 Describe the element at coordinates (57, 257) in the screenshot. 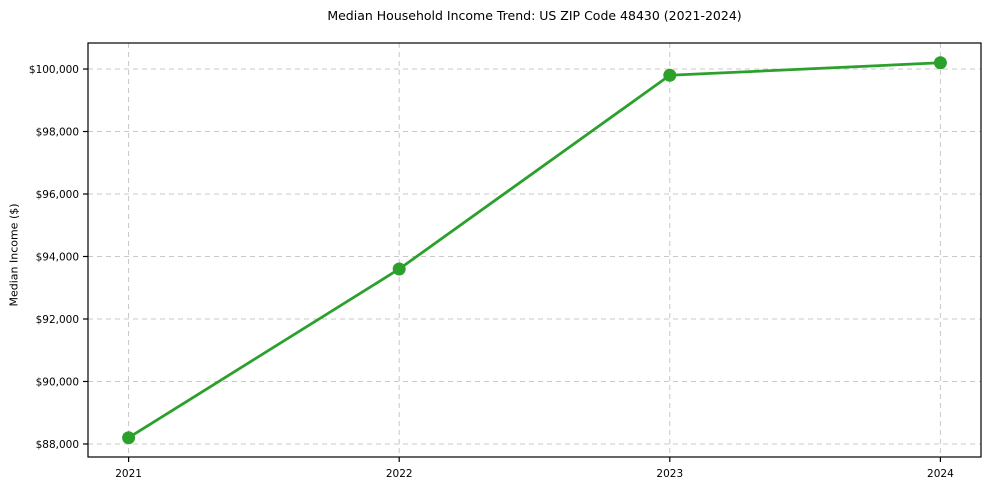

I see `y-tick-label: $94,000` at that location.